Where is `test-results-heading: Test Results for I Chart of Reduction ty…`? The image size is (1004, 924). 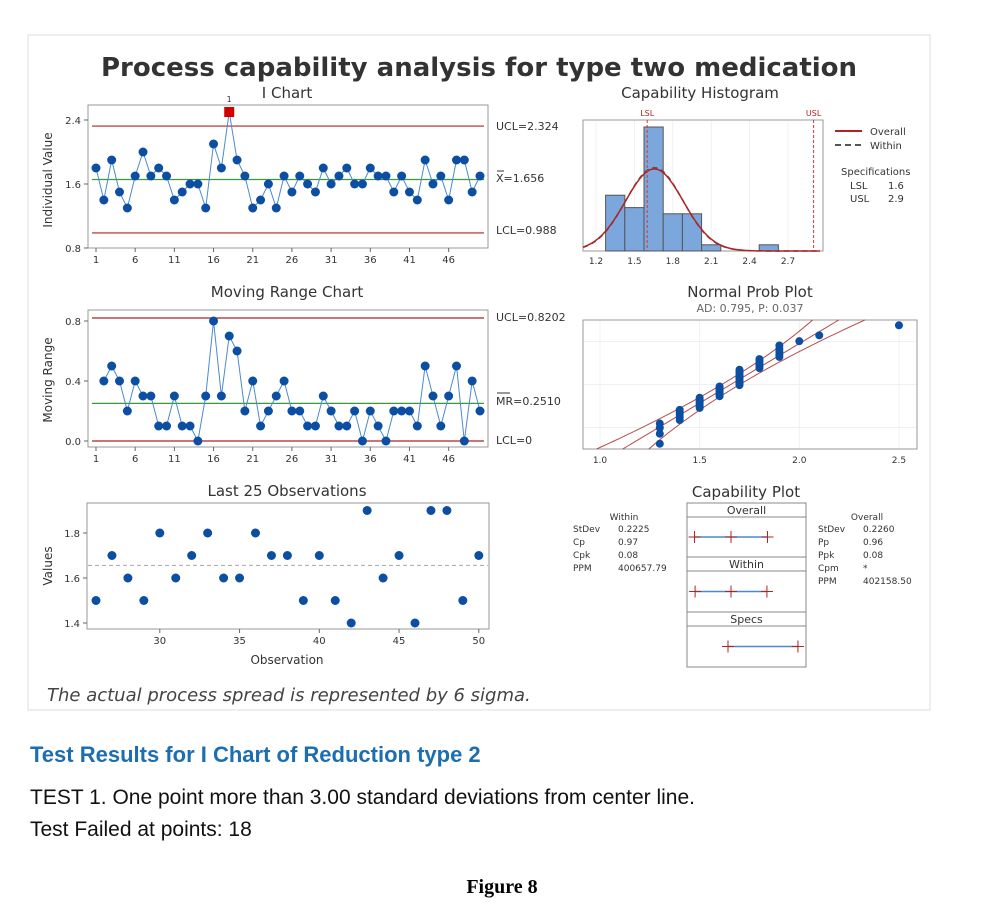
test-results-heading: Test Results for I Chart of Reduction ty… is located at coordinates (255, 754).